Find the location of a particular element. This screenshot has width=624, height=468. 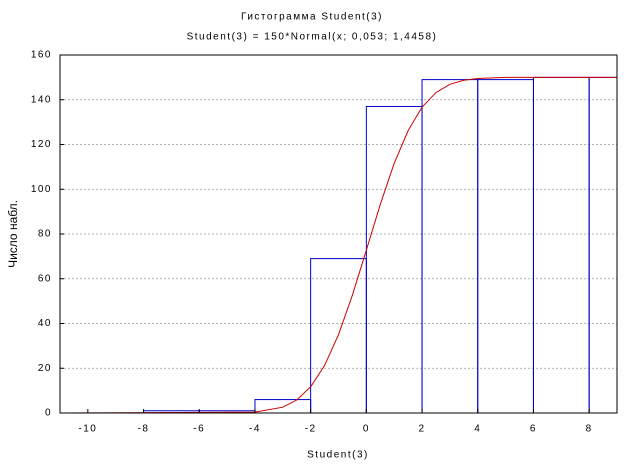

y-tick-label: 160 is located at coordinates (41, 55).